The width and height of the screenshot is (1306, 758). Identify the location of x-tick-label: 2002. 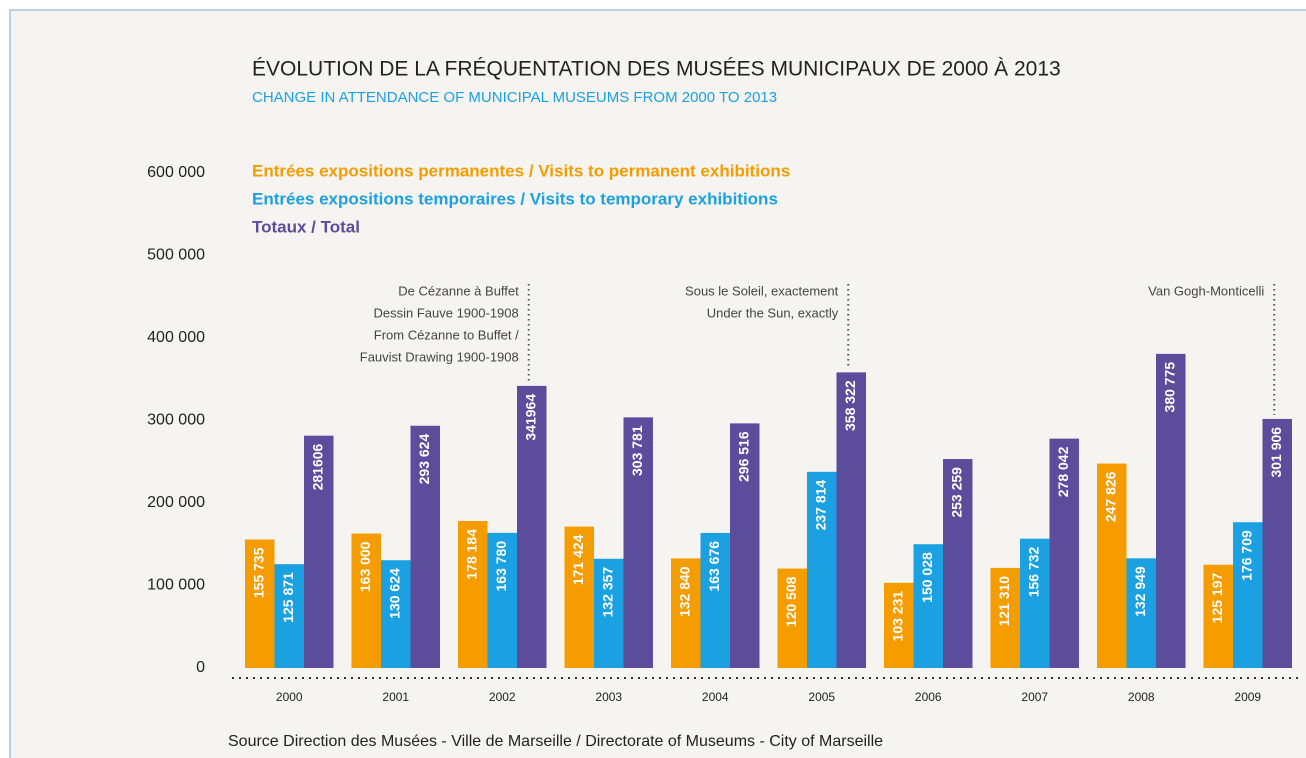
(502, 697).